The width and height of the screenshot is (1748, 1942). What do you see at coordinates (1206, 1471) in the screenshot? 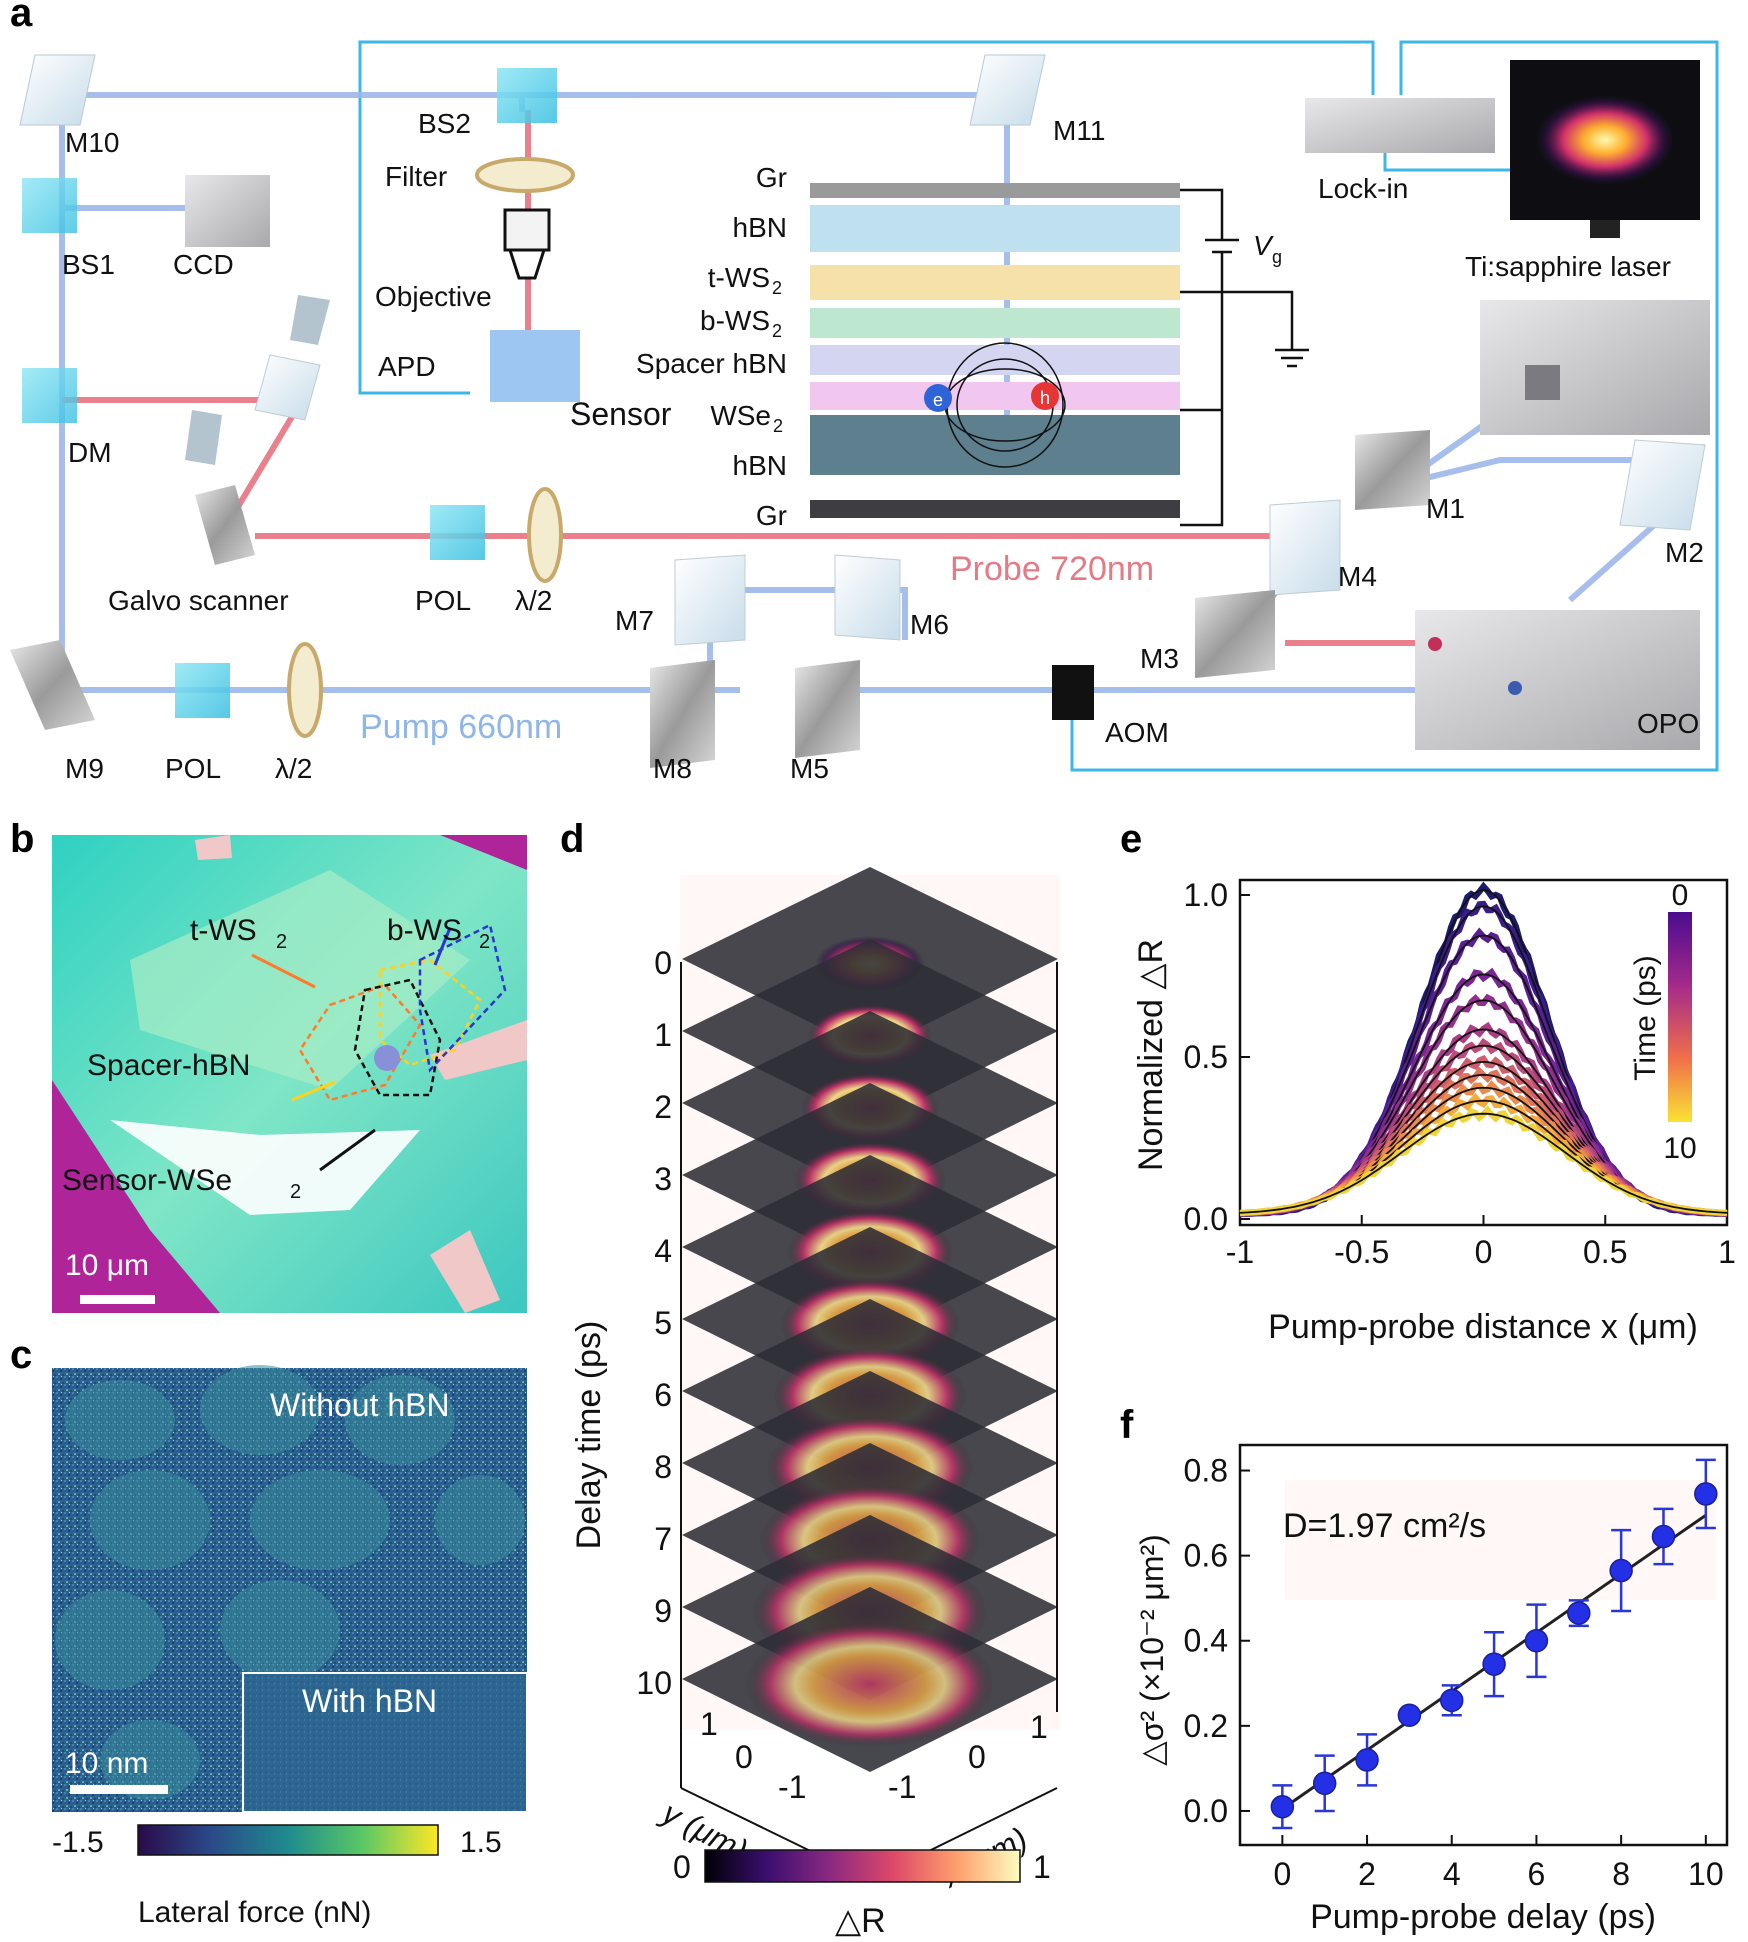
I see `y-tick-label-f: 0.8` at bounding box center [1206, 1471].